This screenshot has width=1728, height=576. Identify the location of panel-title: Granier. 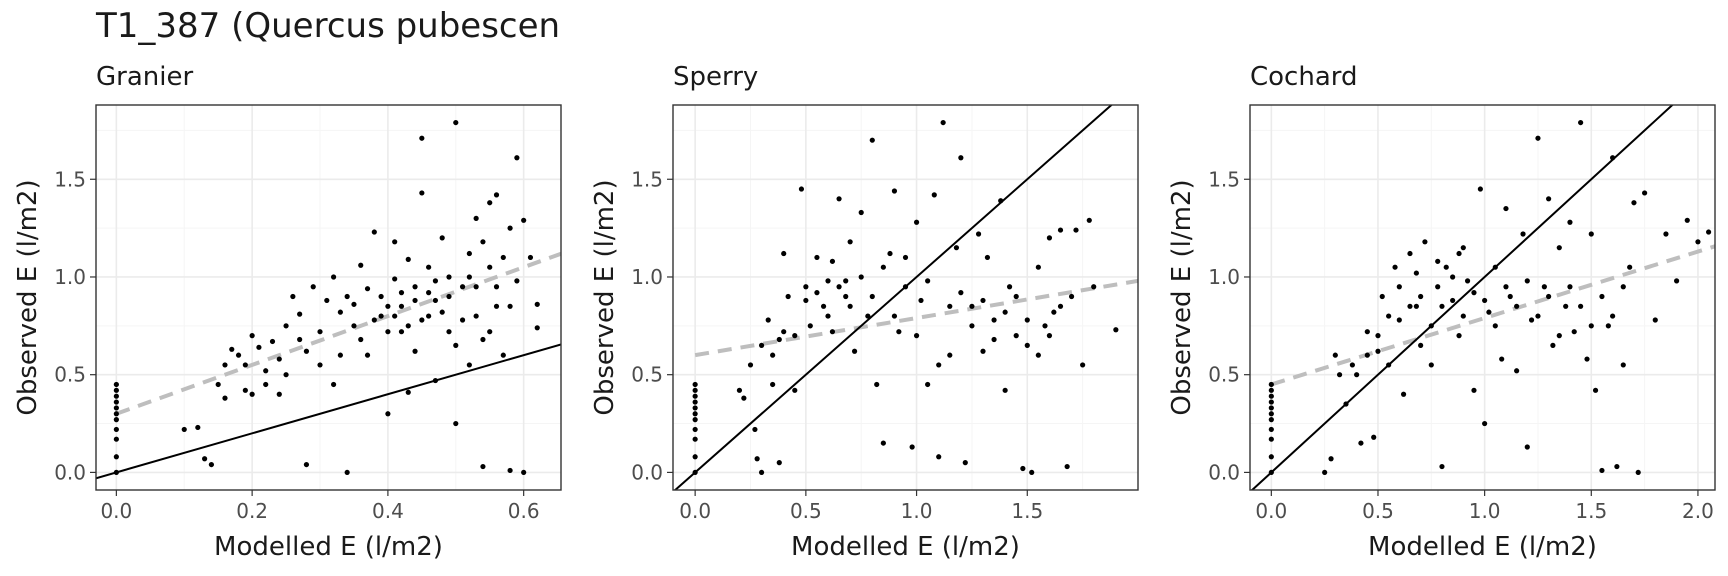
(144, 77).